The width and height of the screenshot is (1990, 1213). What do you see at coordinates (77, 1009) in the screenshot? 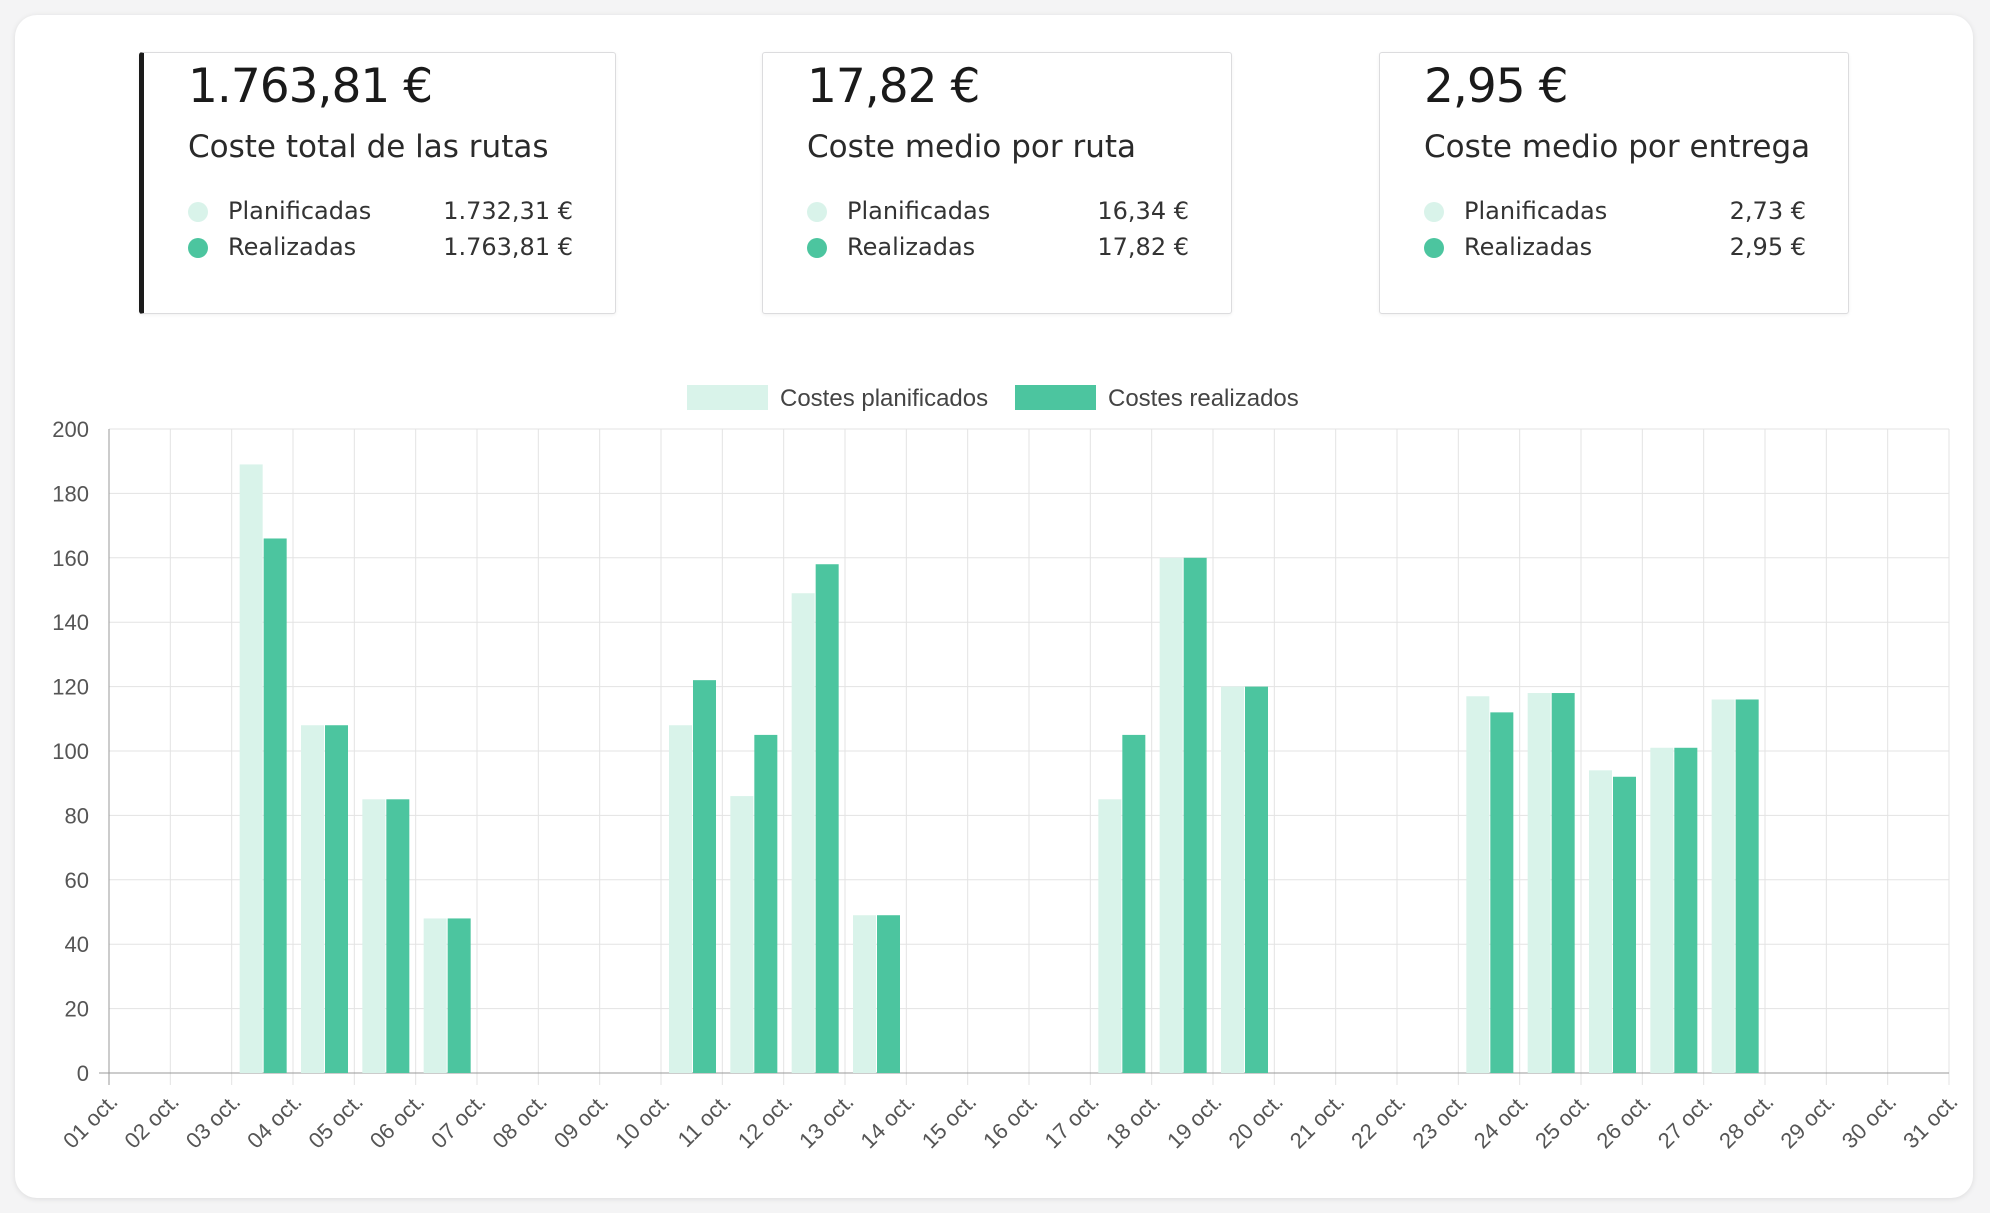
I see `y-tick-label: 20` at bounding box center [77, 1009].